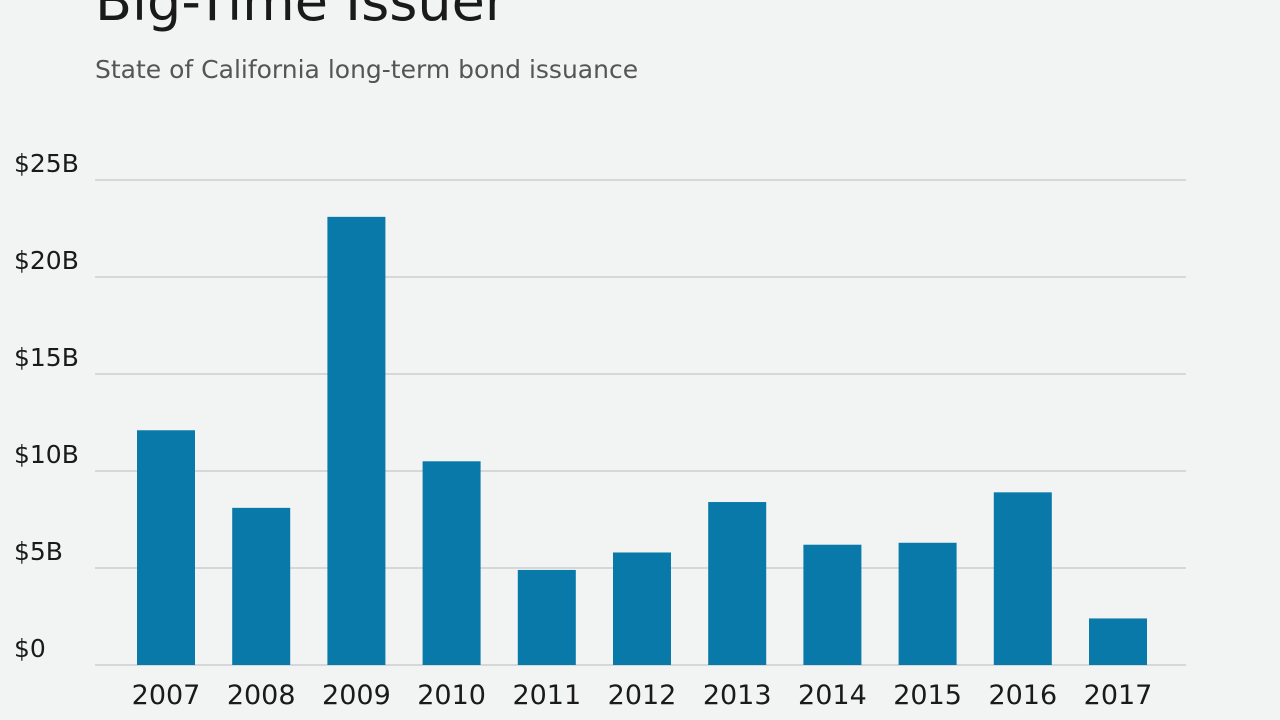 This screenshot has width=1280, height=720. Describe the element at coordinates (832, 604) in the screenshot. I see `bar-2014` at that location.